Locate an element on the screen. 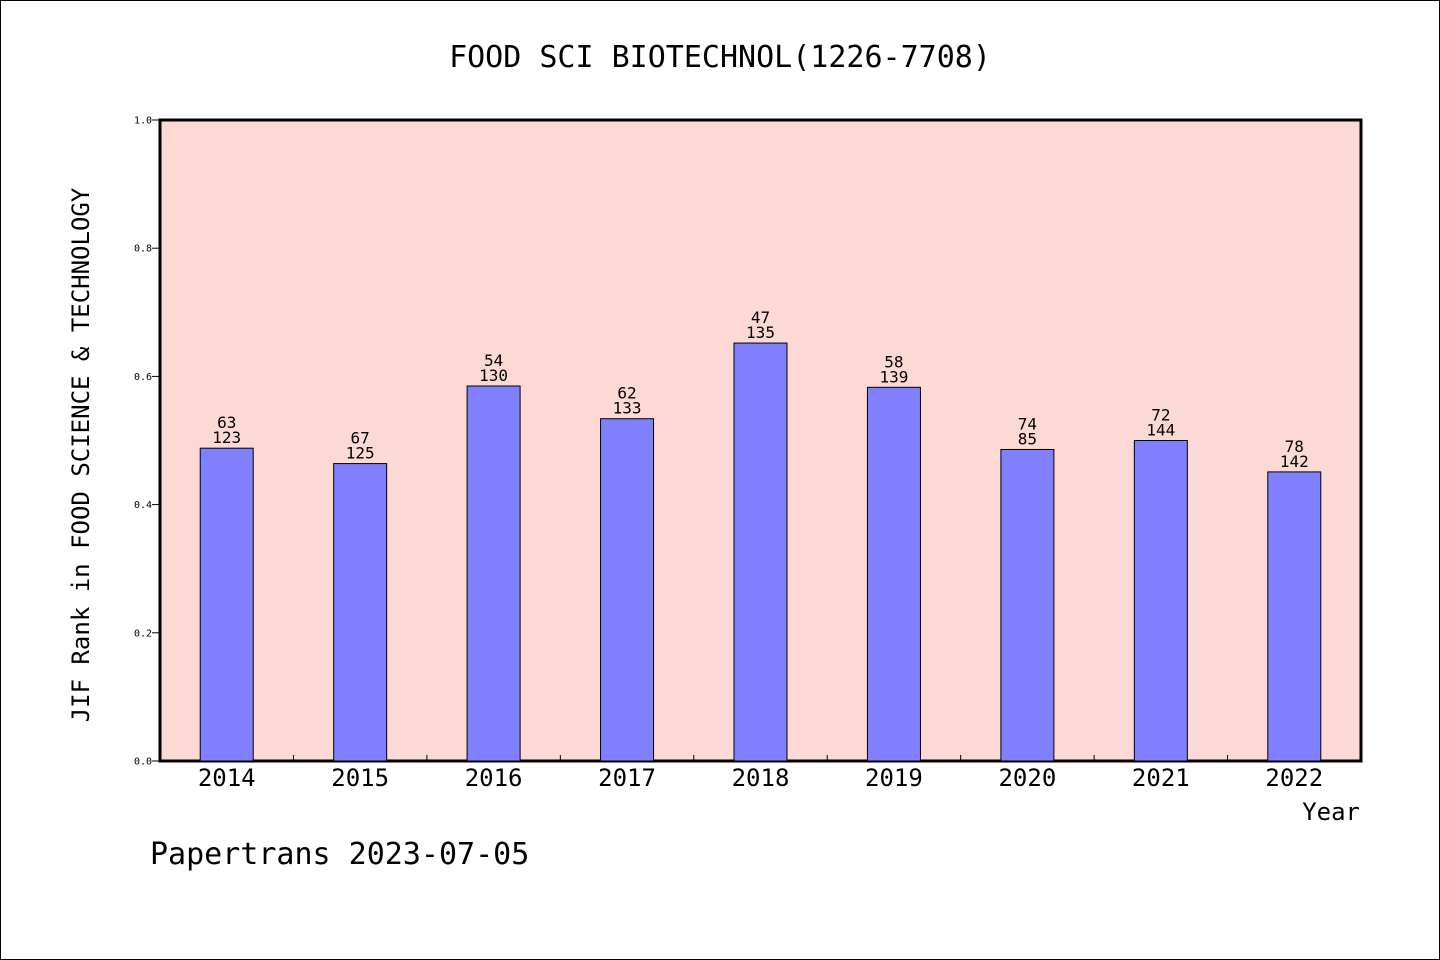 Image resolution: width=1440 pixels, height=960 pixels. x-tick-label: 2015 is located at coordinates (360, 778).